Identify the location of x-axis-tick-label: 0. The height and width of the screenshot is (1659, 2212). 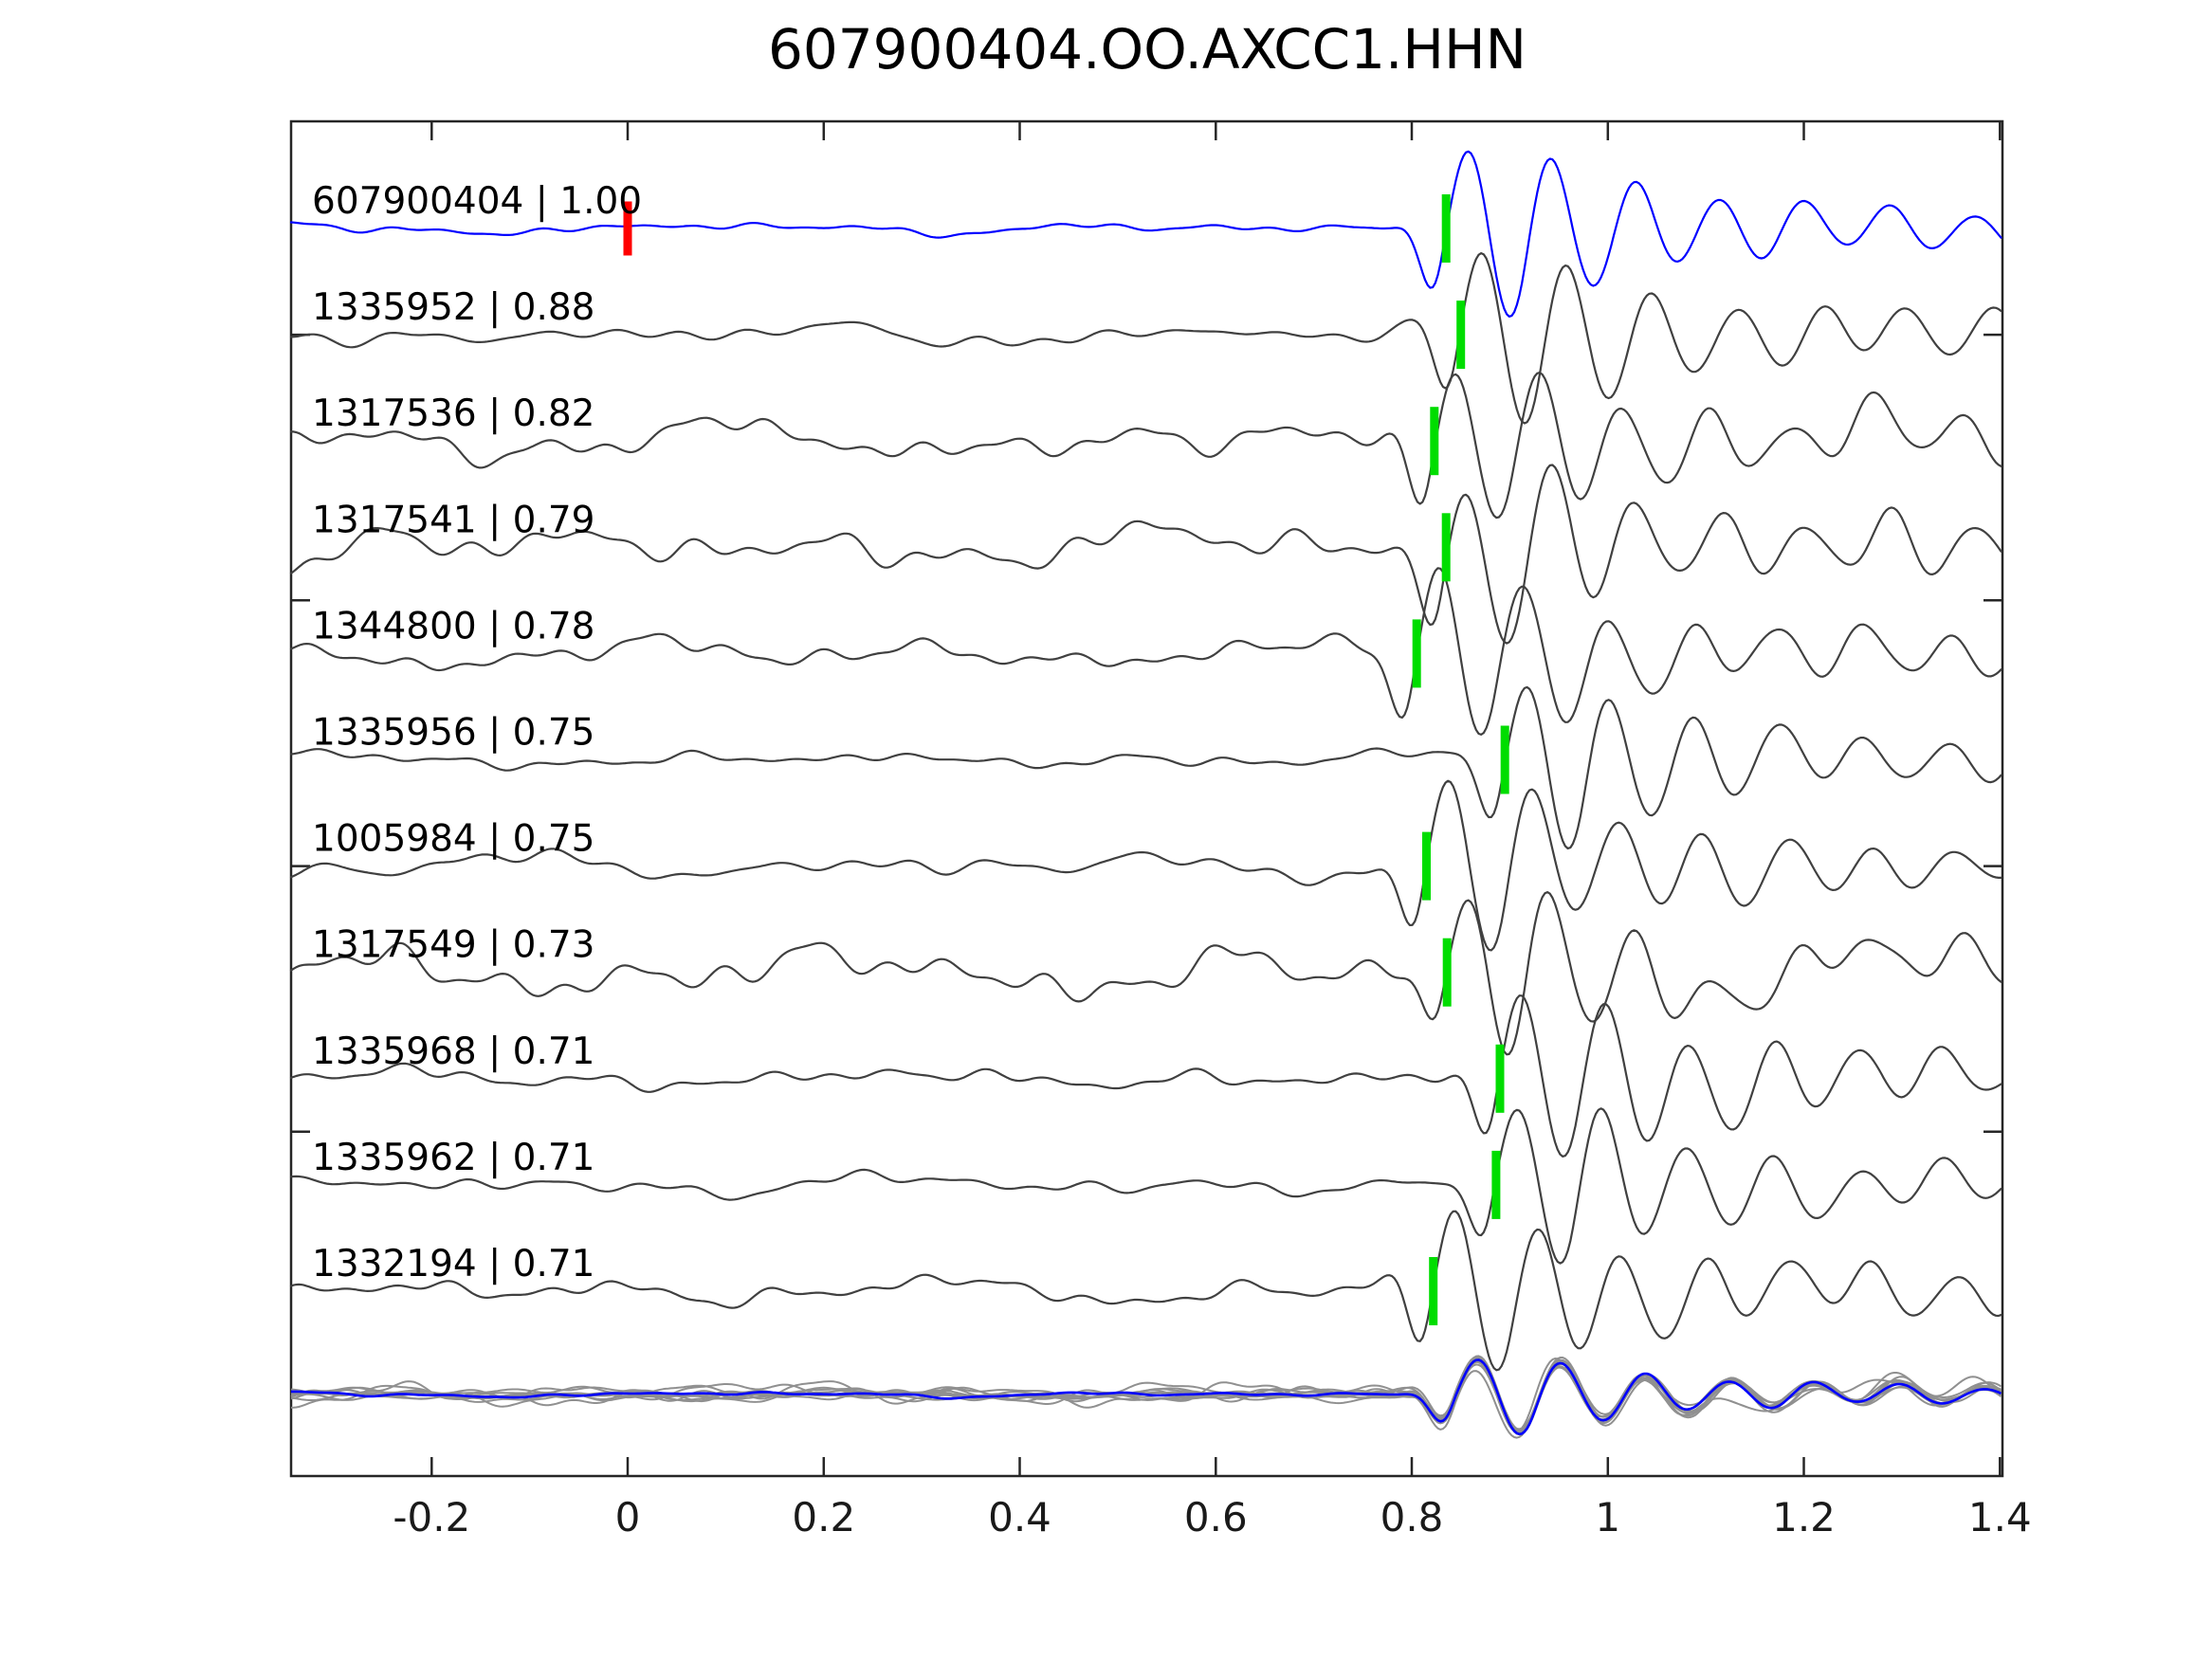
(628, 1517).